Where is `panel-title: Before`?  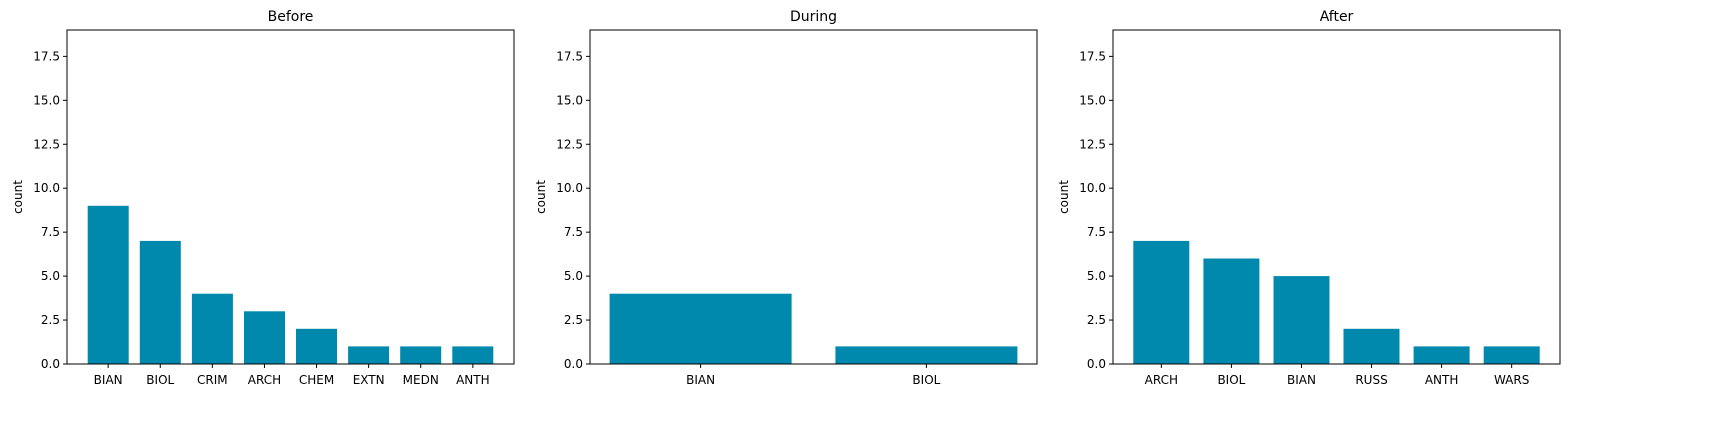 panel-title: Before is located at coordinates (291, 17).